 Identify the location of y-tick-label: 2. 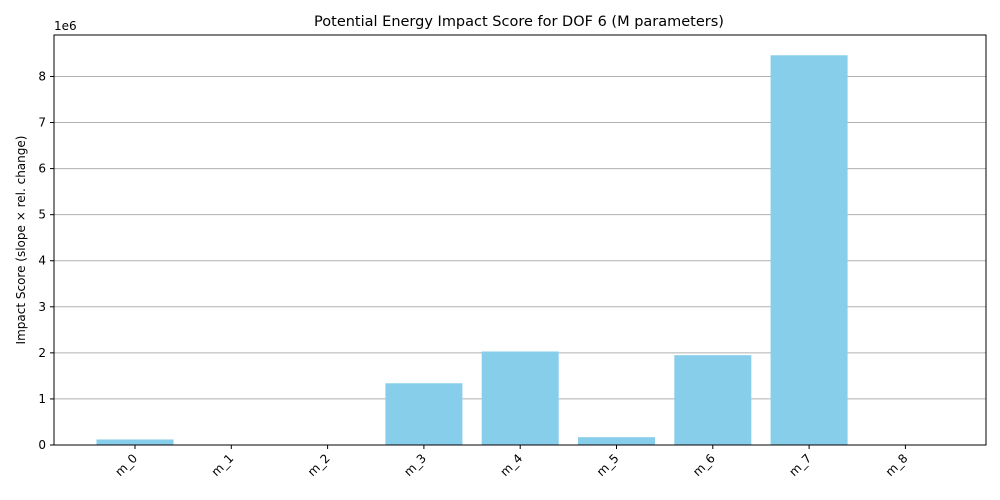
(42, 353).